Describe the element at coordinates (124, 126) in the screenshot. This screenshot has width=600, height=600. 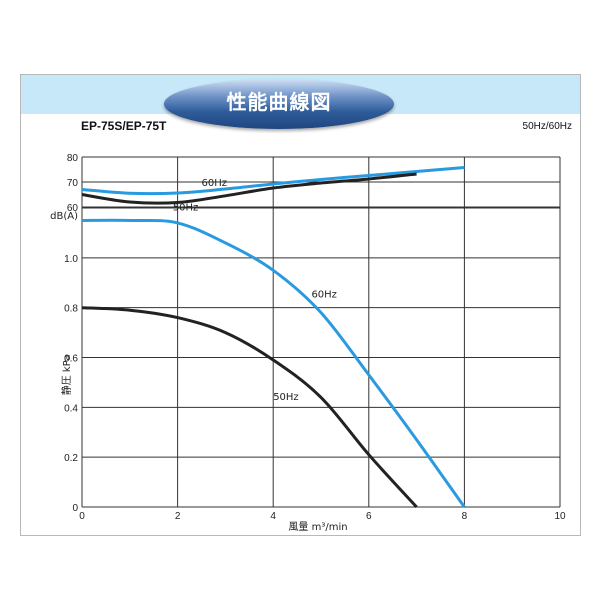
I see `model-label: EP-75S/EP-75T` at that location.